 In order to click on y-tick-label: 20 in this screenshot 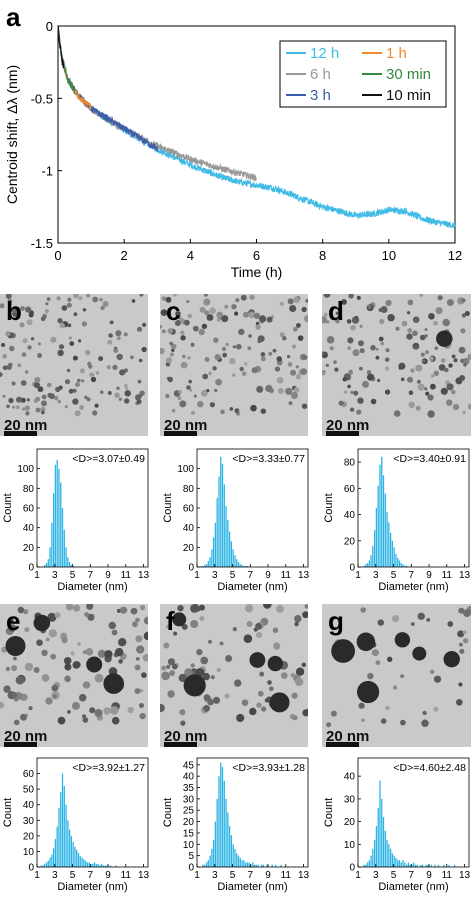, I will do `click(29, 548)`.